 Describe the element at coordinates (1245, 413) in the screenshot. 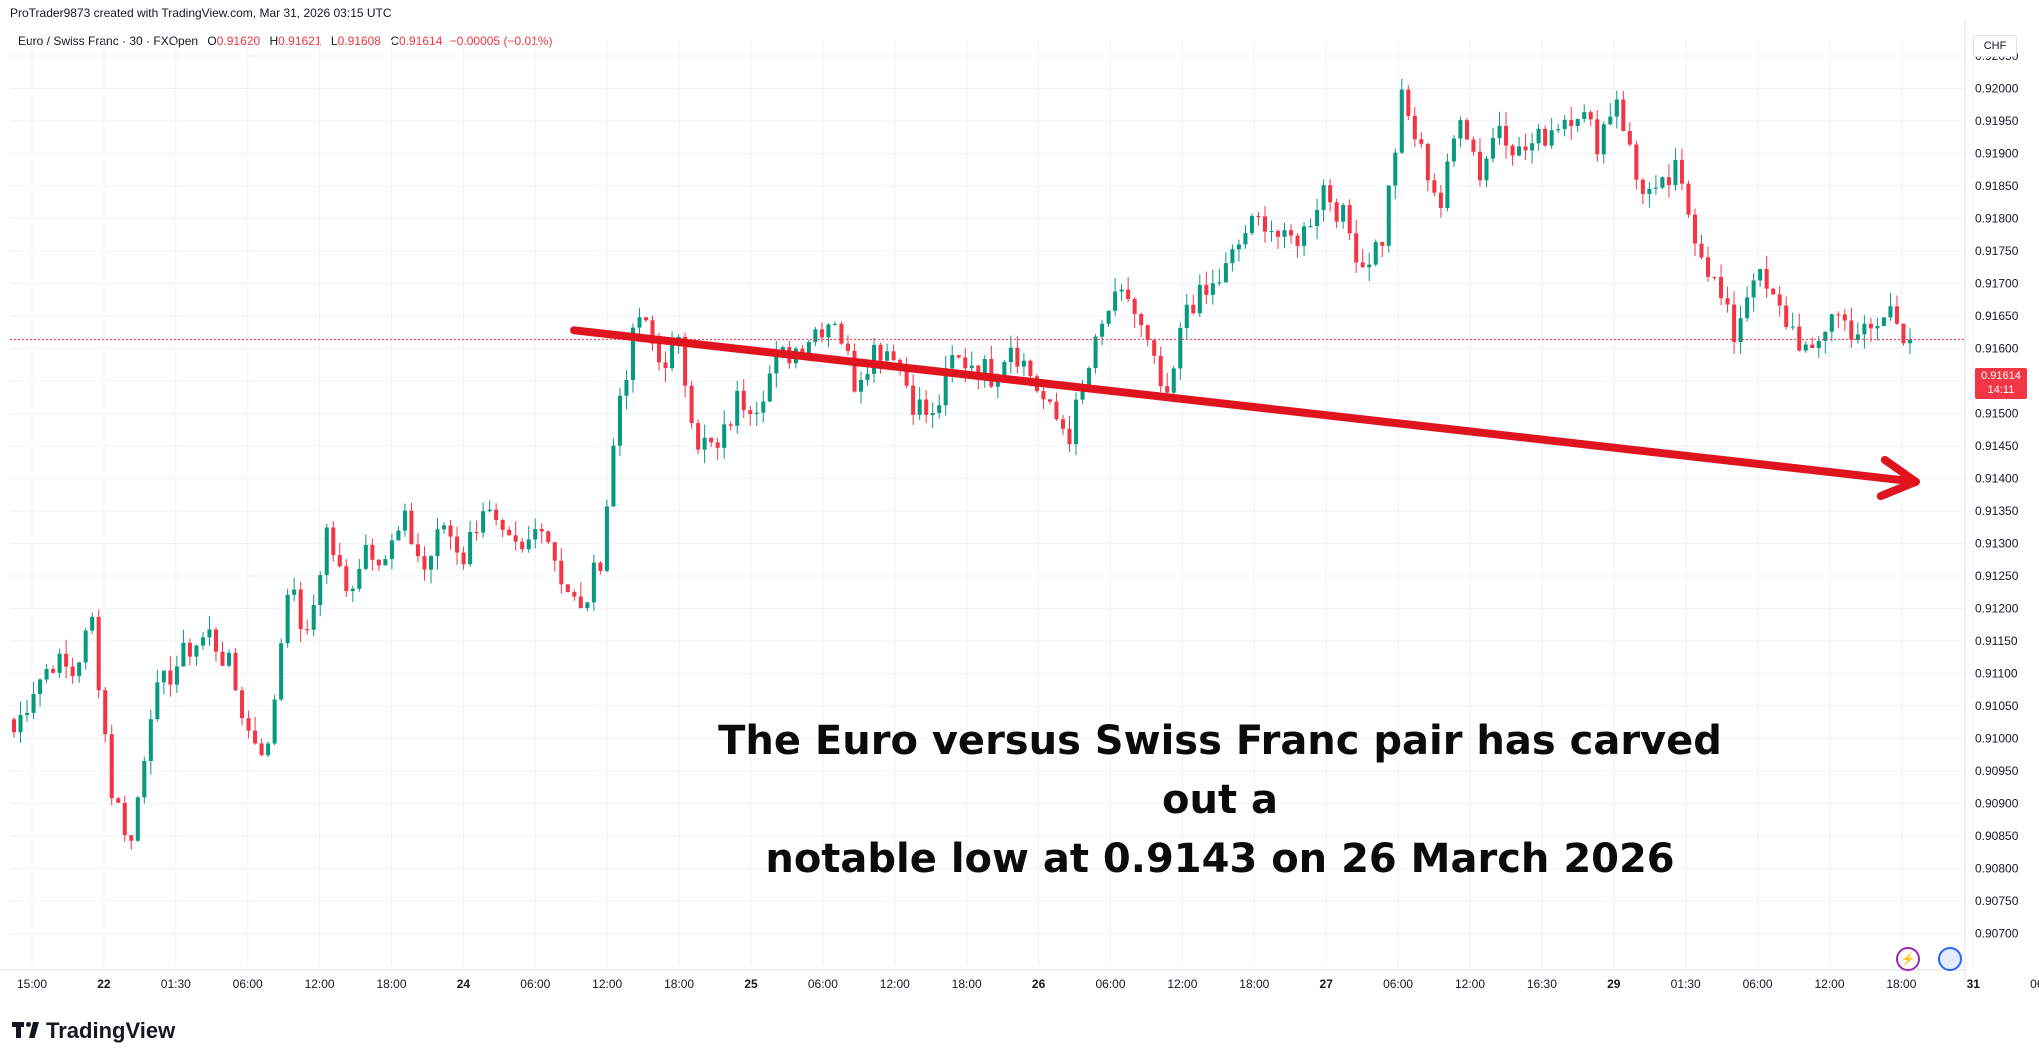

I see `trend-arrow` at that location.